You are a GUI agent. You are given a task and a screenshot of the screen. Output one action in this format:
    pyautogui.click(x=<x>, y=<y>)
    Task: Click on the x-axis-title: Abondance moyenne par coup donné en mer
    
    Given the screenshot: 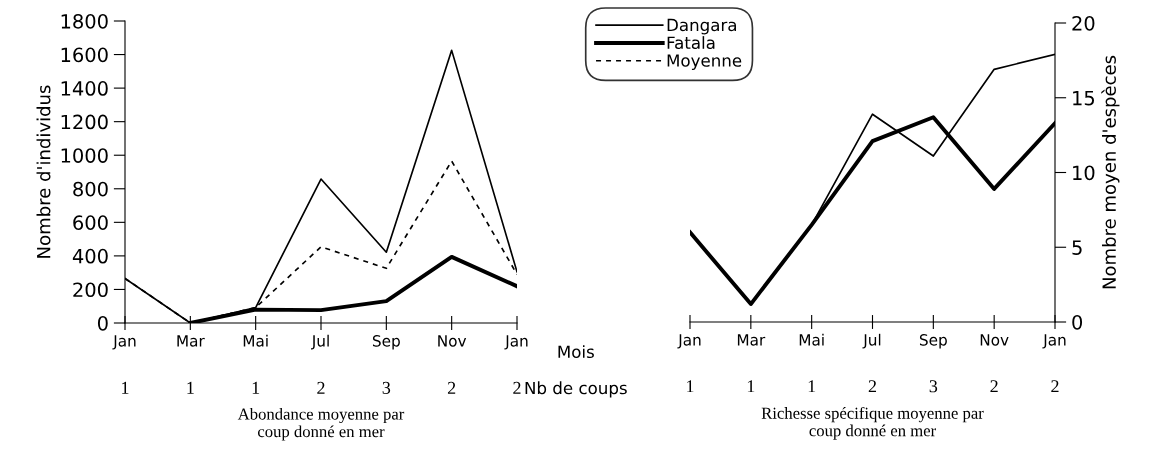 What is the action you would take?
    pyautogui.click(x=321, y=424)
    